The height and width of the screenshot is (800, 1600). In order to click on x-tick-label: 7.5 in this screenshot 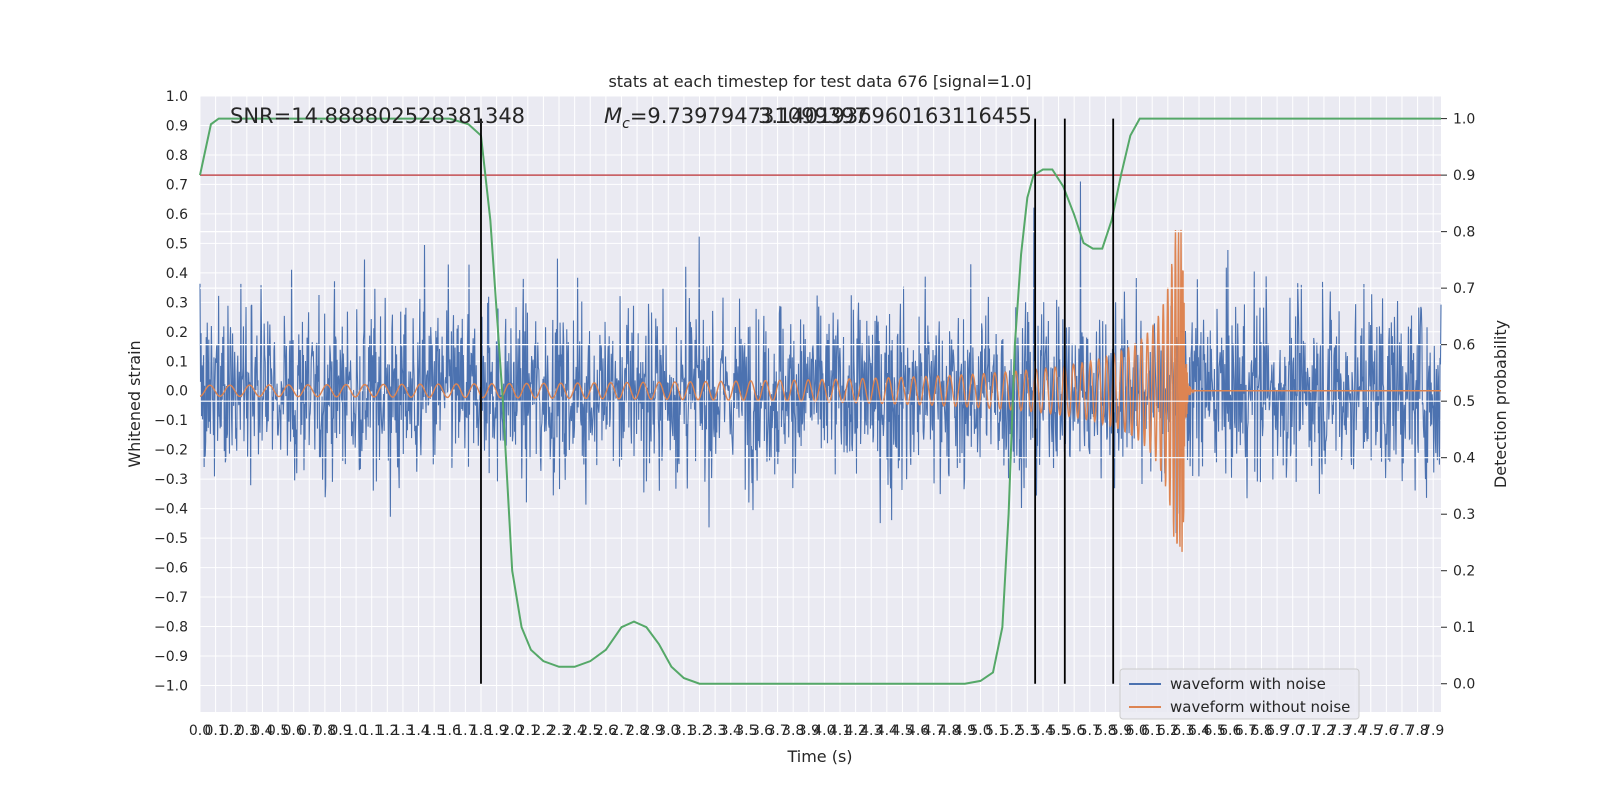, I will do `click(1371, 731)`.